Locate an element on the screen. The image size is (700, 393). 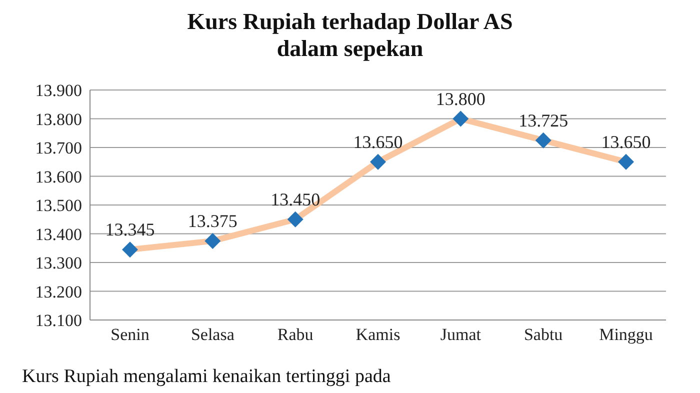
y-tick-label: 13.300 is located at coordinates (58, 263).